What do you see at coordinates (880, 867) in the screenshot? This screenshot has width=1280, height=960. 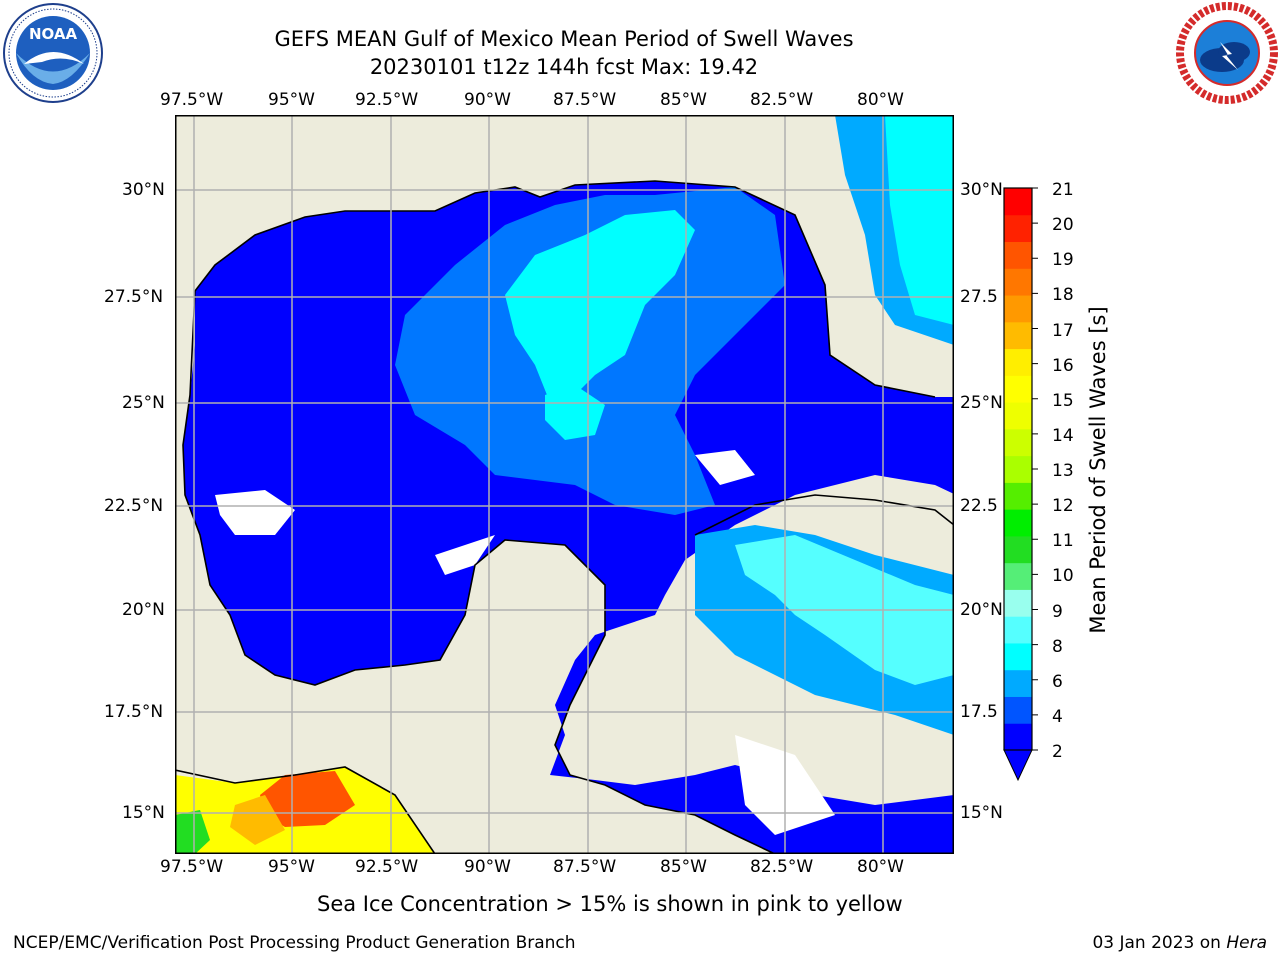 I see `lon-label-bottom: 80°W` at bounding box center [880, 867].